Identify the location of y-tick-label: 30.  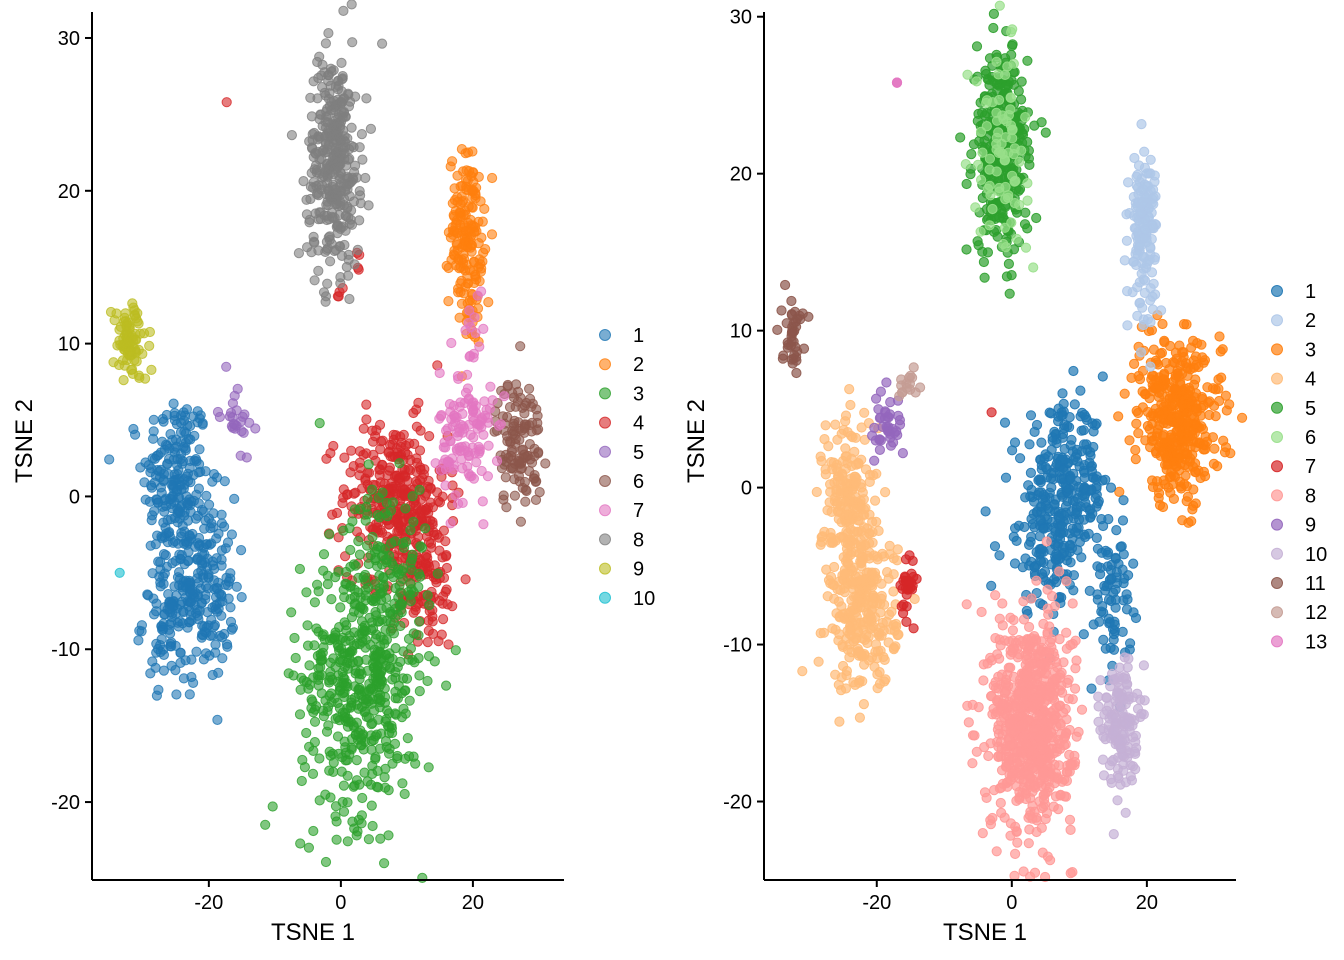
(69, 39).